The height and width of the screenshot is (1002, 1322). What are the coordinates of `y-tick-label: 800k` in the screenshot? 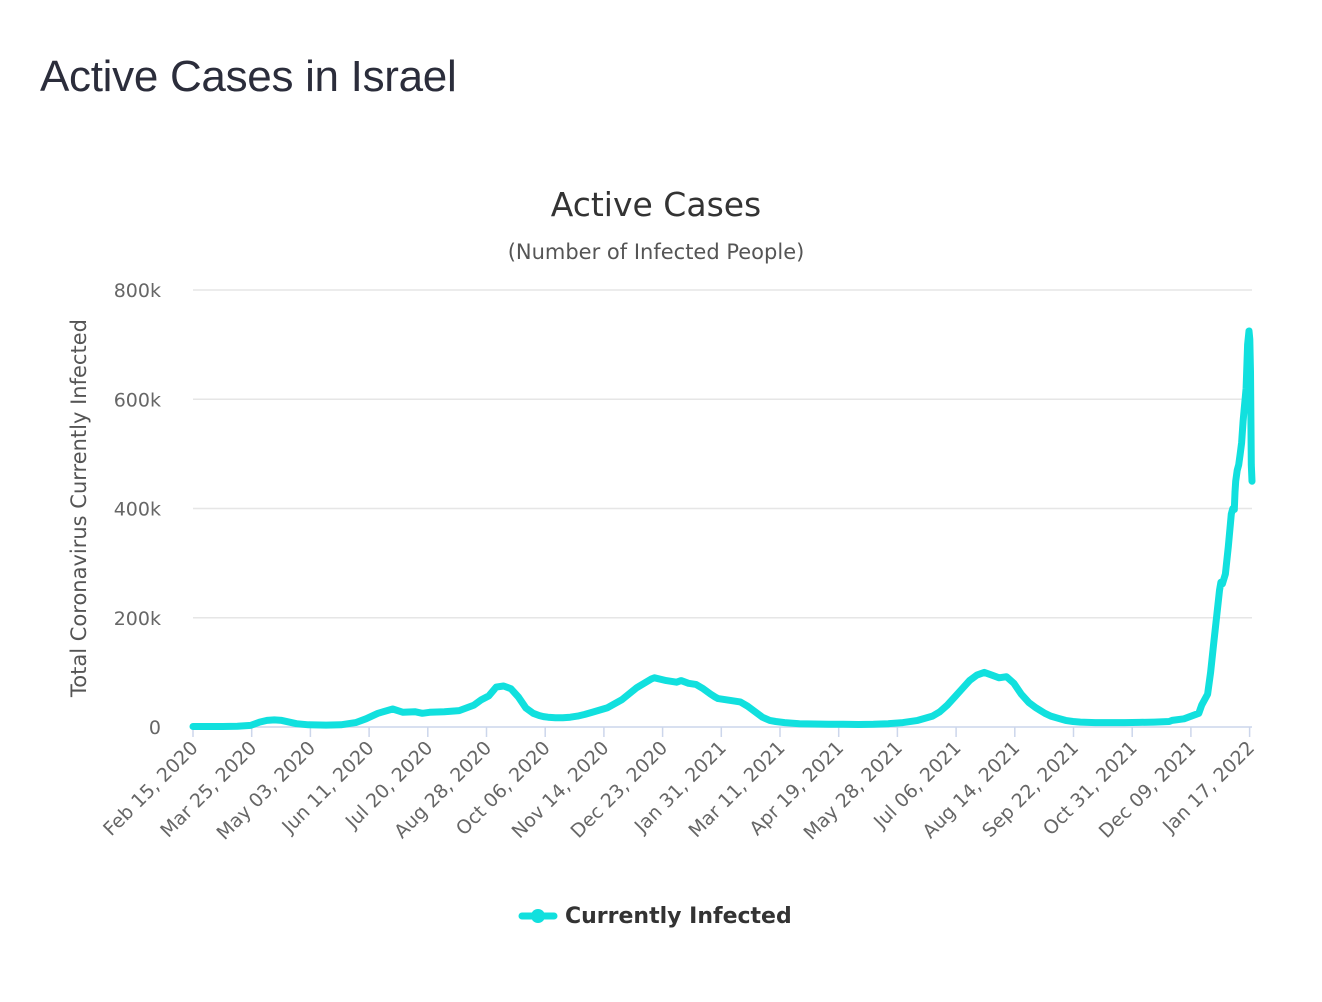 It's located at (137, 291).